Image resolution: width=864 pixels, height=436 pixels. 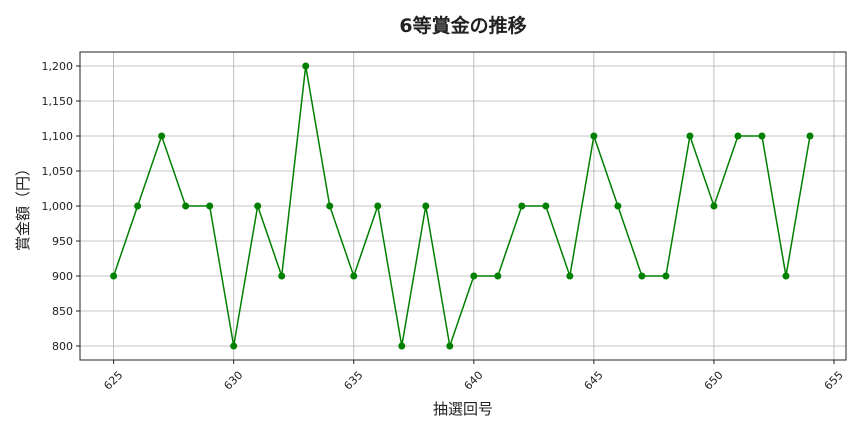 What do you see at coordinates (233, 381) in the screenshot?
I see `x-tick-label: 630` at bounding box center [233, 381].